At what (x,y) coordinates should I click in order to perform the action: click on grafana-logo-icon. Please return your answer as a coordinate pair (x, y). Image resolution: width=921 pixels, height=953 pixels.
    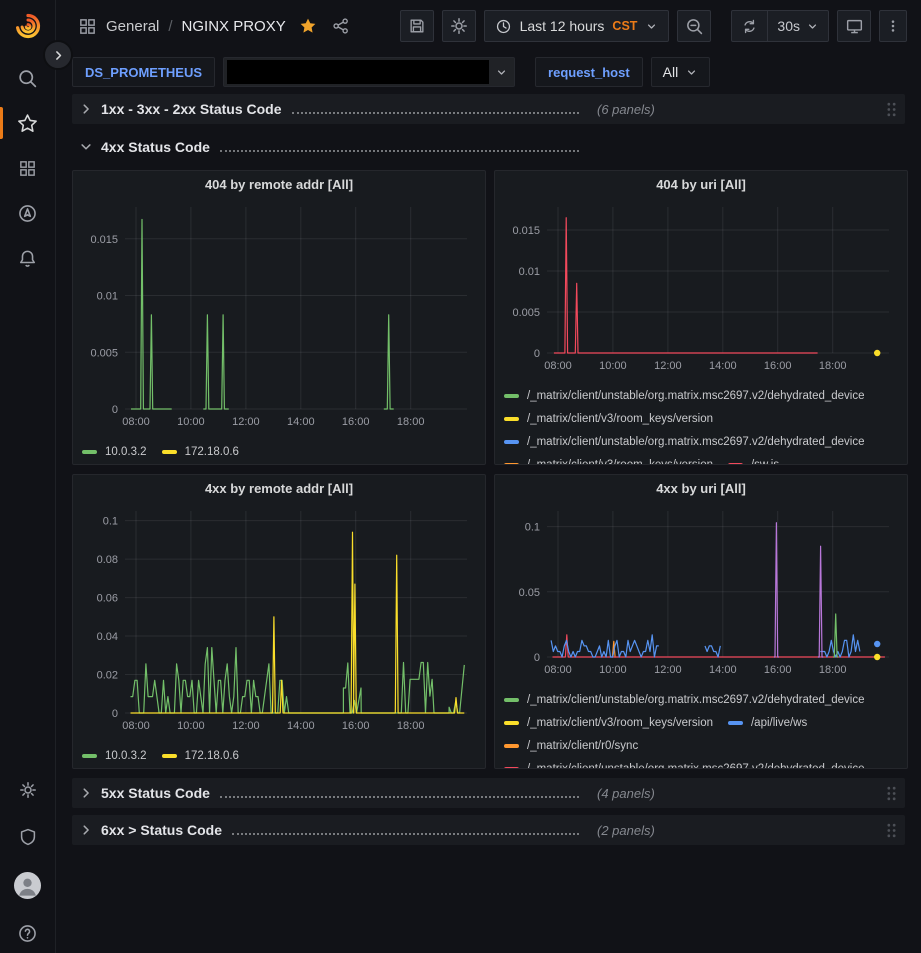
    Looking at the image, I should click on (28, 26).